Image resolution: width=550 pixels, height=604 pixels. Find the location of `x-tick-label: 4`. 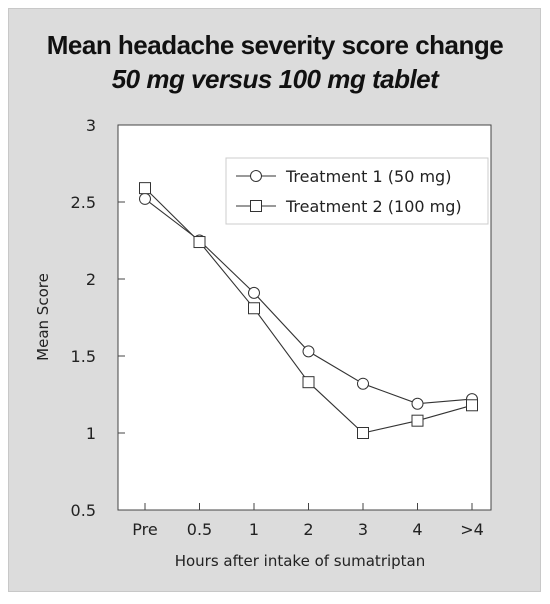

x-tick-label: 4 is located at coordinates (417, 529).